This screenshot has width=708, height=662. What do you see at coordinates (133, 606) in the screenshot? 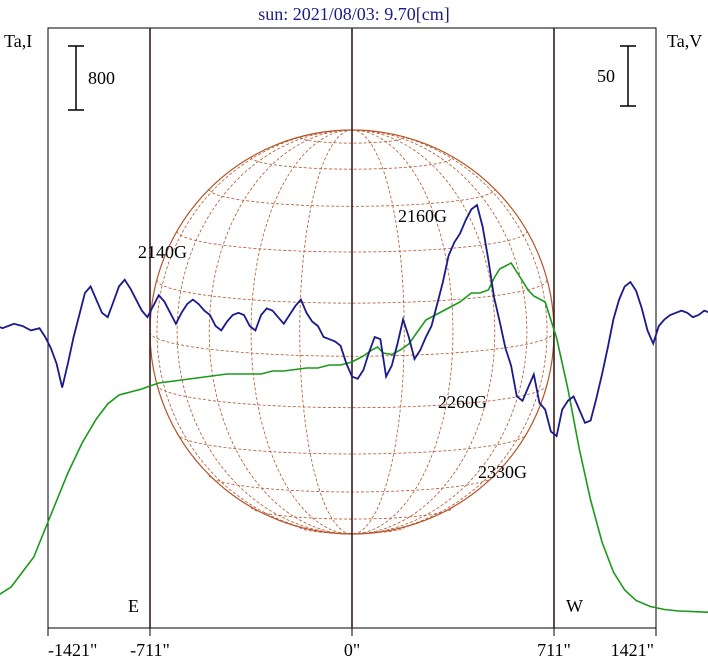
I see `limb-label: E` at bounding box center [133, 606].